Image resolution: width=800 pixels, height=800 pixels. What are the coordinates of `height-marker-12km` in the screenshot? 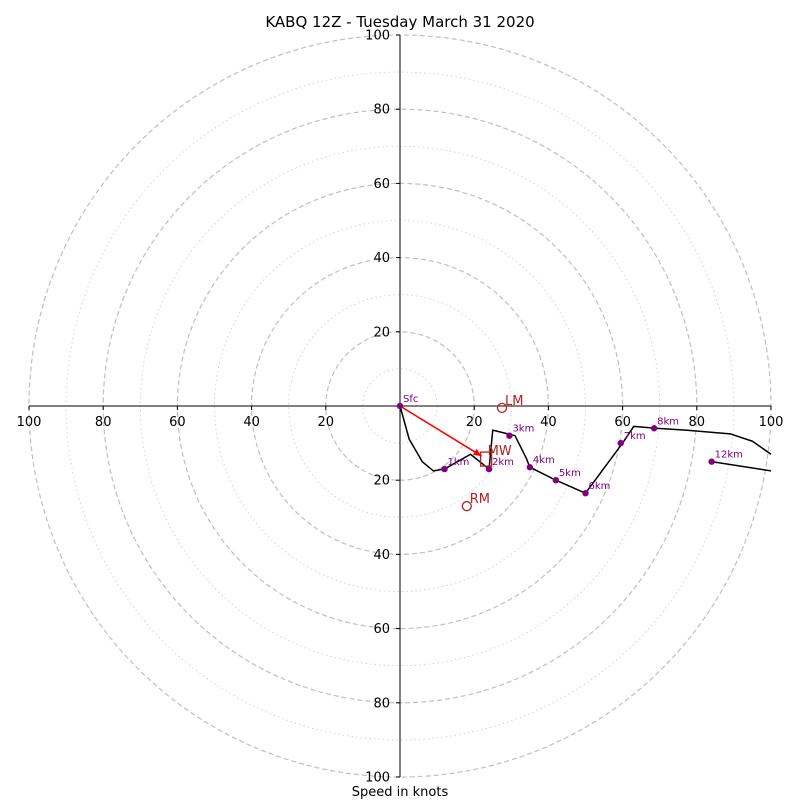 It's located at (711, 461).